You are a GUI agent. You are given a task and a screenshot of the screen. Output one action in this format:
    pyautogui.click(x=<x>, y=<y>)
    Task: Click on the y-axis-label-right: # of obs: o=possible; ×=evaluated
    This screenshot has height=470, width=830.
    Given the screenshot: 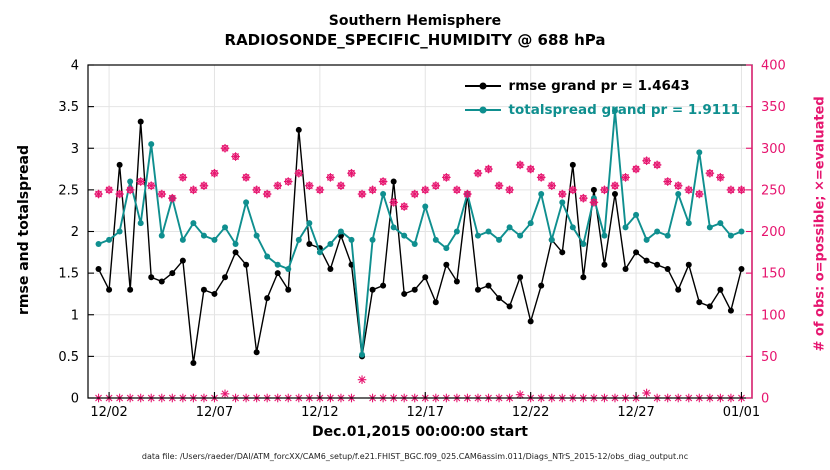 What is the action you would take?
    pyautogui.click(x=820, y=224)
    